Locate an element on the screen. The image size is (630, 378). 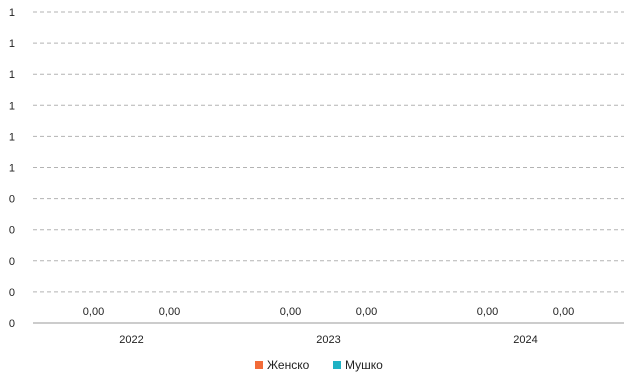
legend-item: Мушко is located at coordinates (358, 365).